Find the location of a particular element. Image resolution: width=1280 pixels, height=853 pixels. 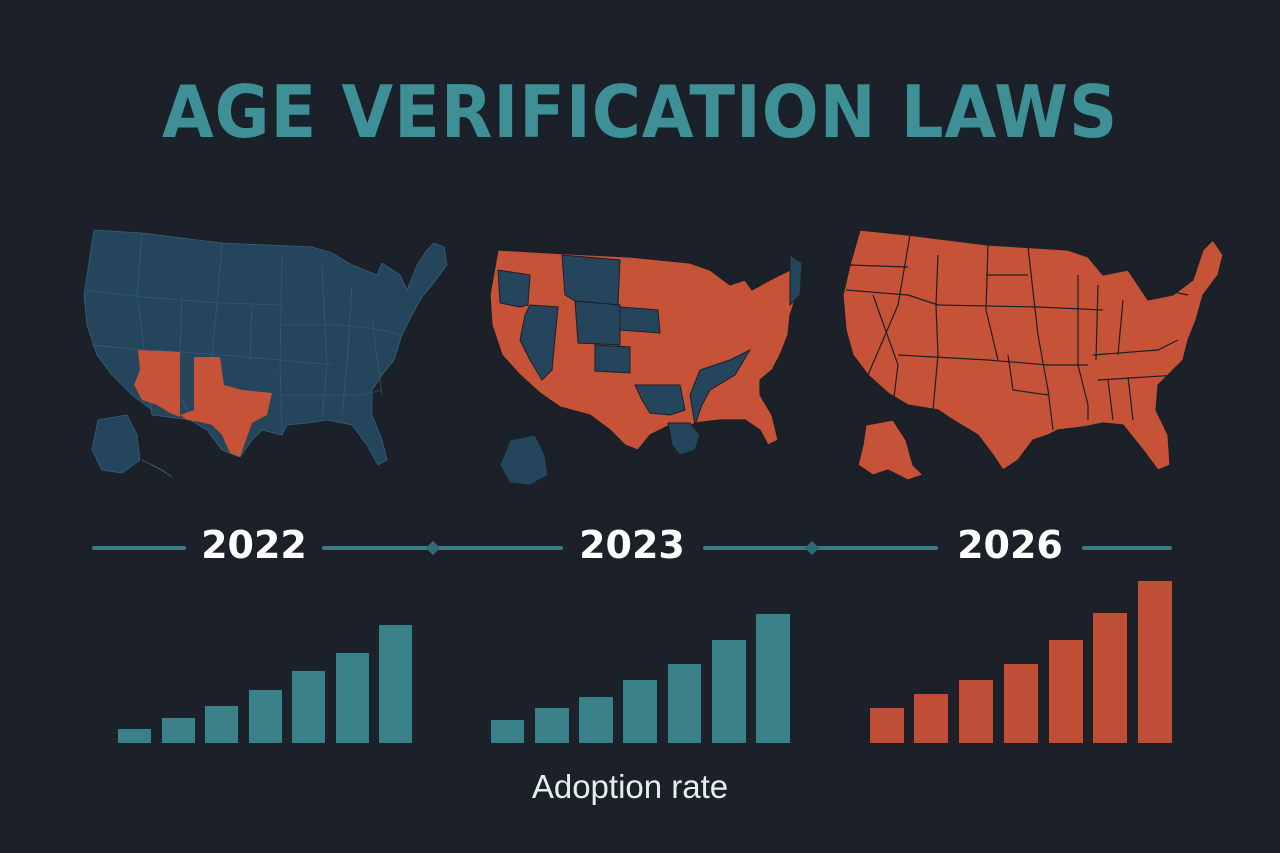

us-map-2022 is located at coordinates (267, 355).